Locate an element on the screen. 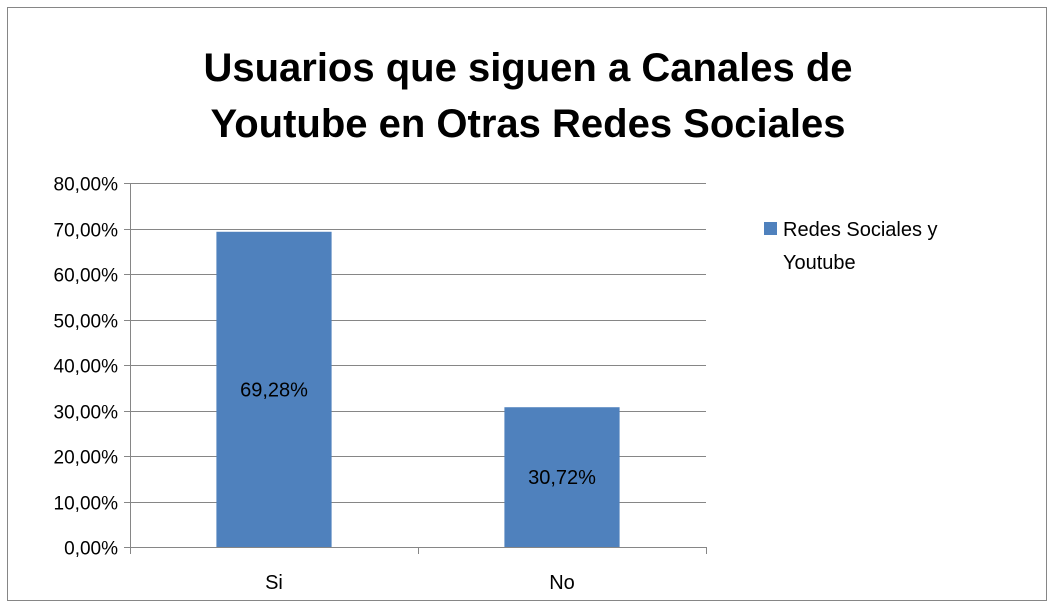 The image size is (1056, 609). y-tick-label: 80,00% is located at coordinates (86, 185).